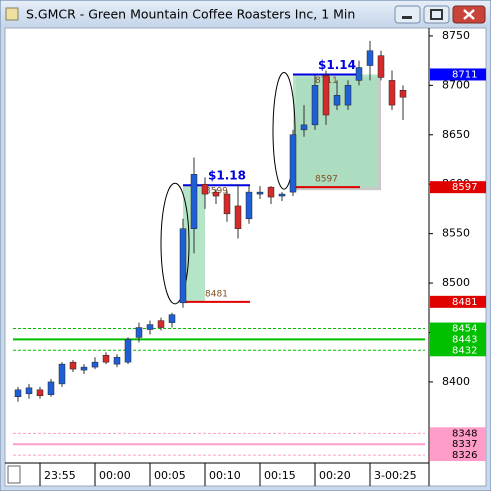 The height and width of the screenshot is (495, 491). Describe the element at coordinates (225, 475) in the screenshot. I see `x-tick-label: 00:10` at that location.